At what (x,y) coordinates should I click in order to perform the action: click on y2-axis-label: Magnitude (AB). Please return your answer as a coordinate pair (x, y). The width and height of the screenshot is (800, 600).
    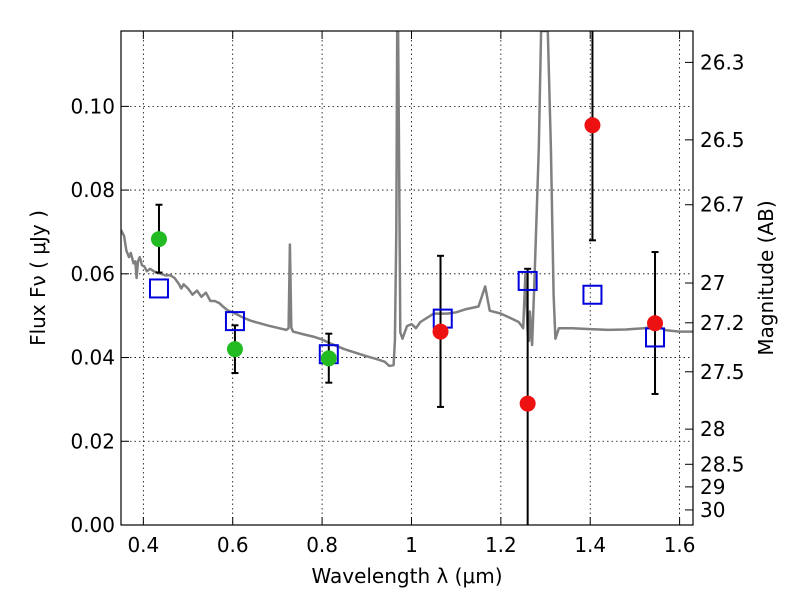
    Looking at the image, I should click on (766, 277).